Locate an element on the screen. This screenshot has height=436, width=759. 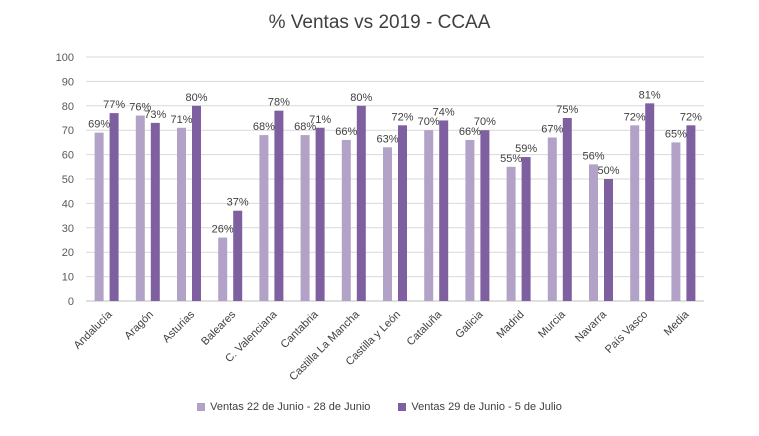
x-tick-label: Cantabria is located at coordinates (300, 329).